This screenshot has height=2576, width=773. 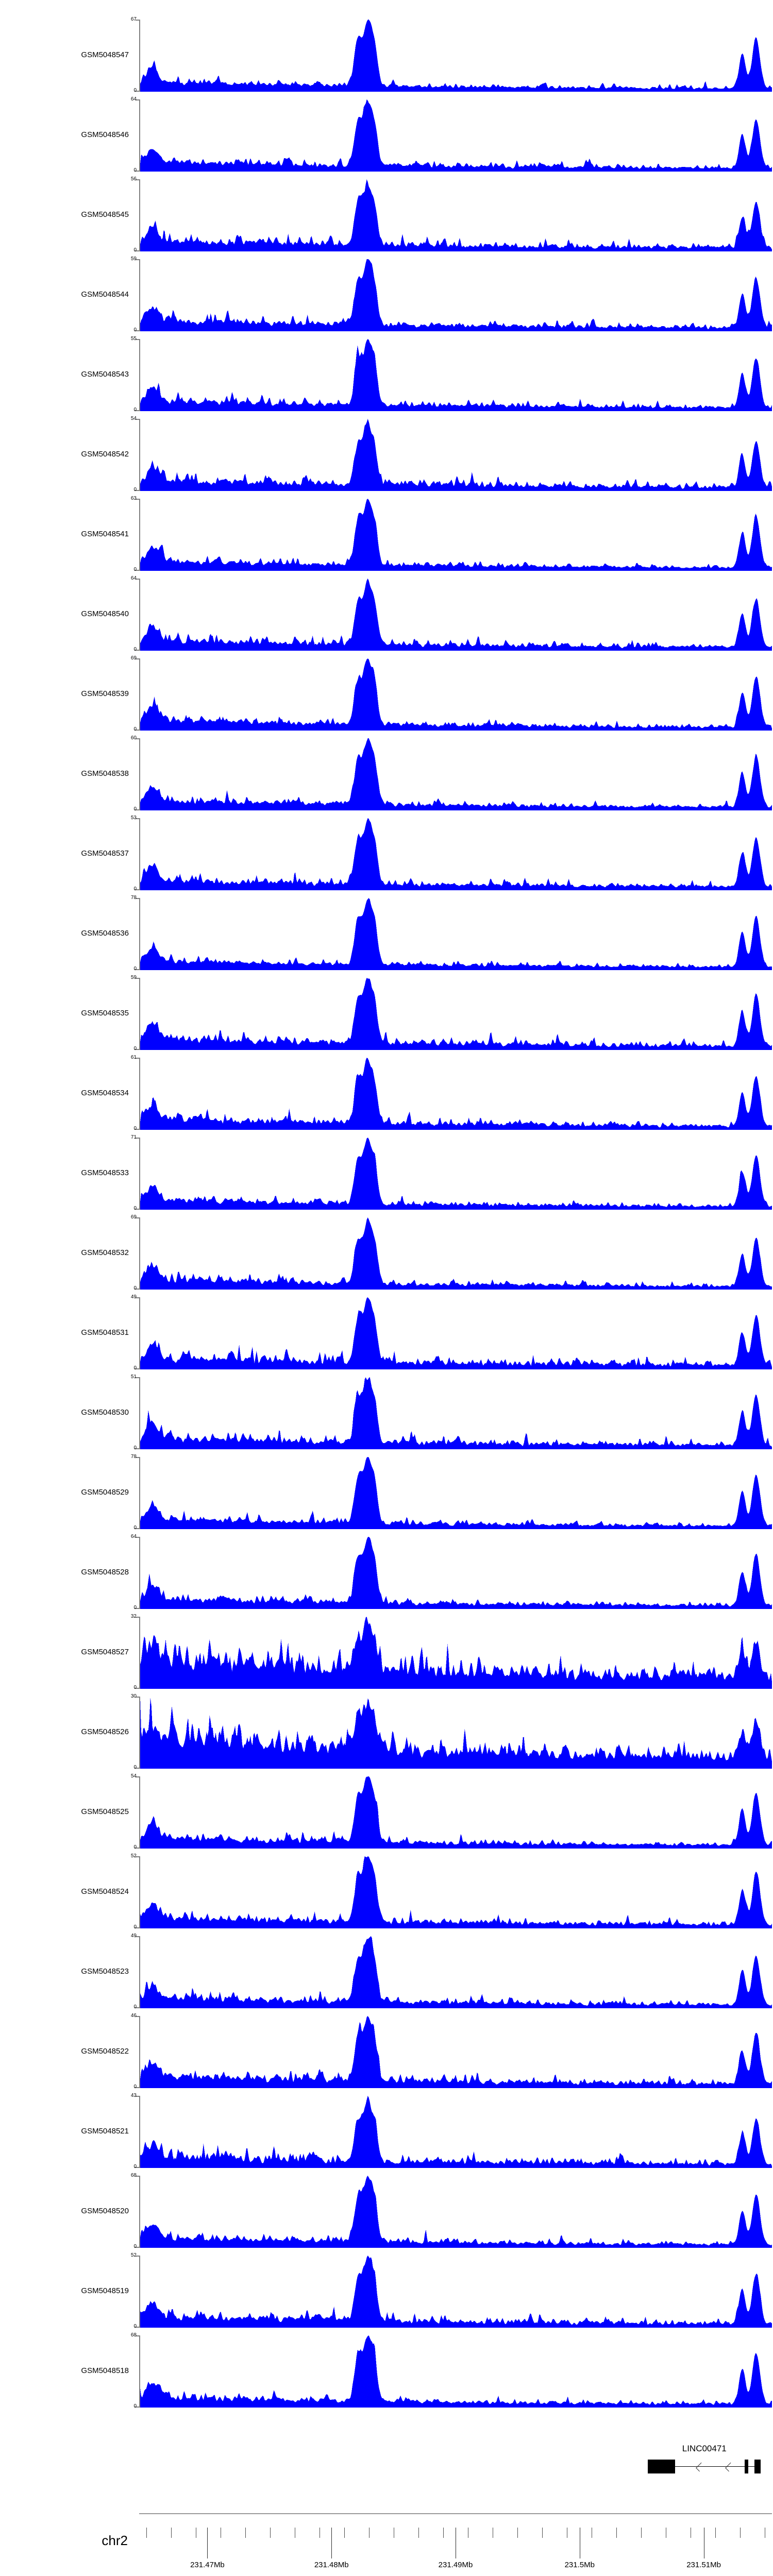 I want to click on coverage-track: GSM5048523 49 0, so click(x=386, y=1972).